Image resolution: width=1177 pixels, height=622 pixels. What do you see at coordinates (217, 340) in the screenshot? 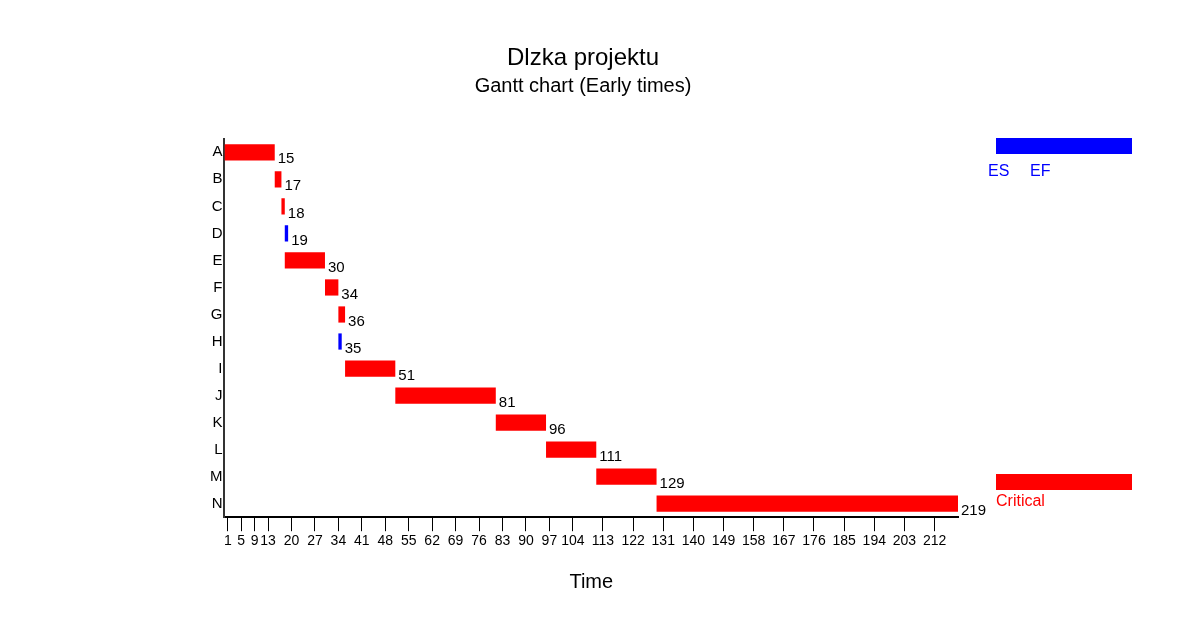
I see `y-tick-label: H` at bounding box center [217, 340].